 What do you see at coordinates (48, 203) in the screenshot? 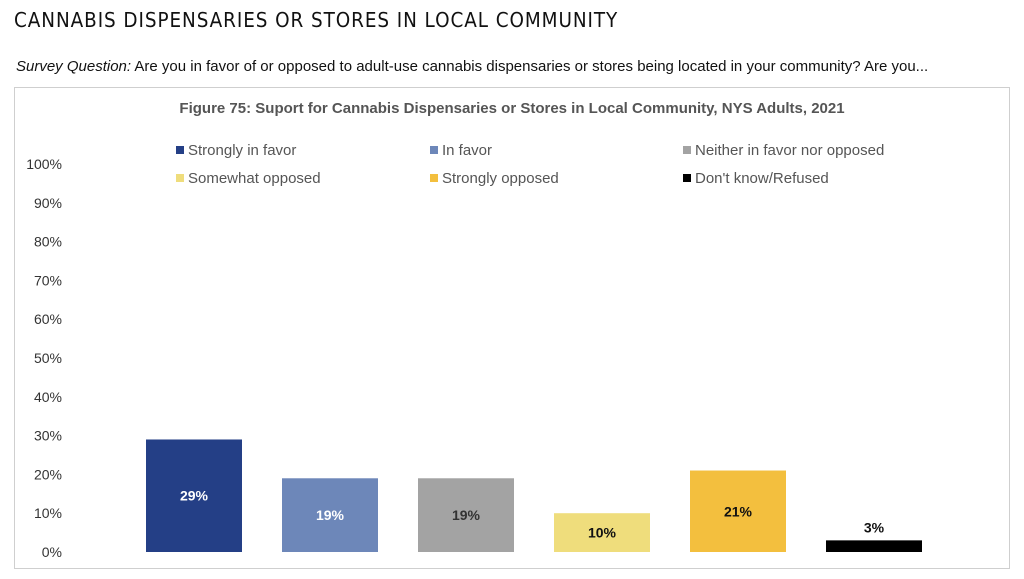
I see `y-tick-label: 90%` at bounding box center [48, 203].